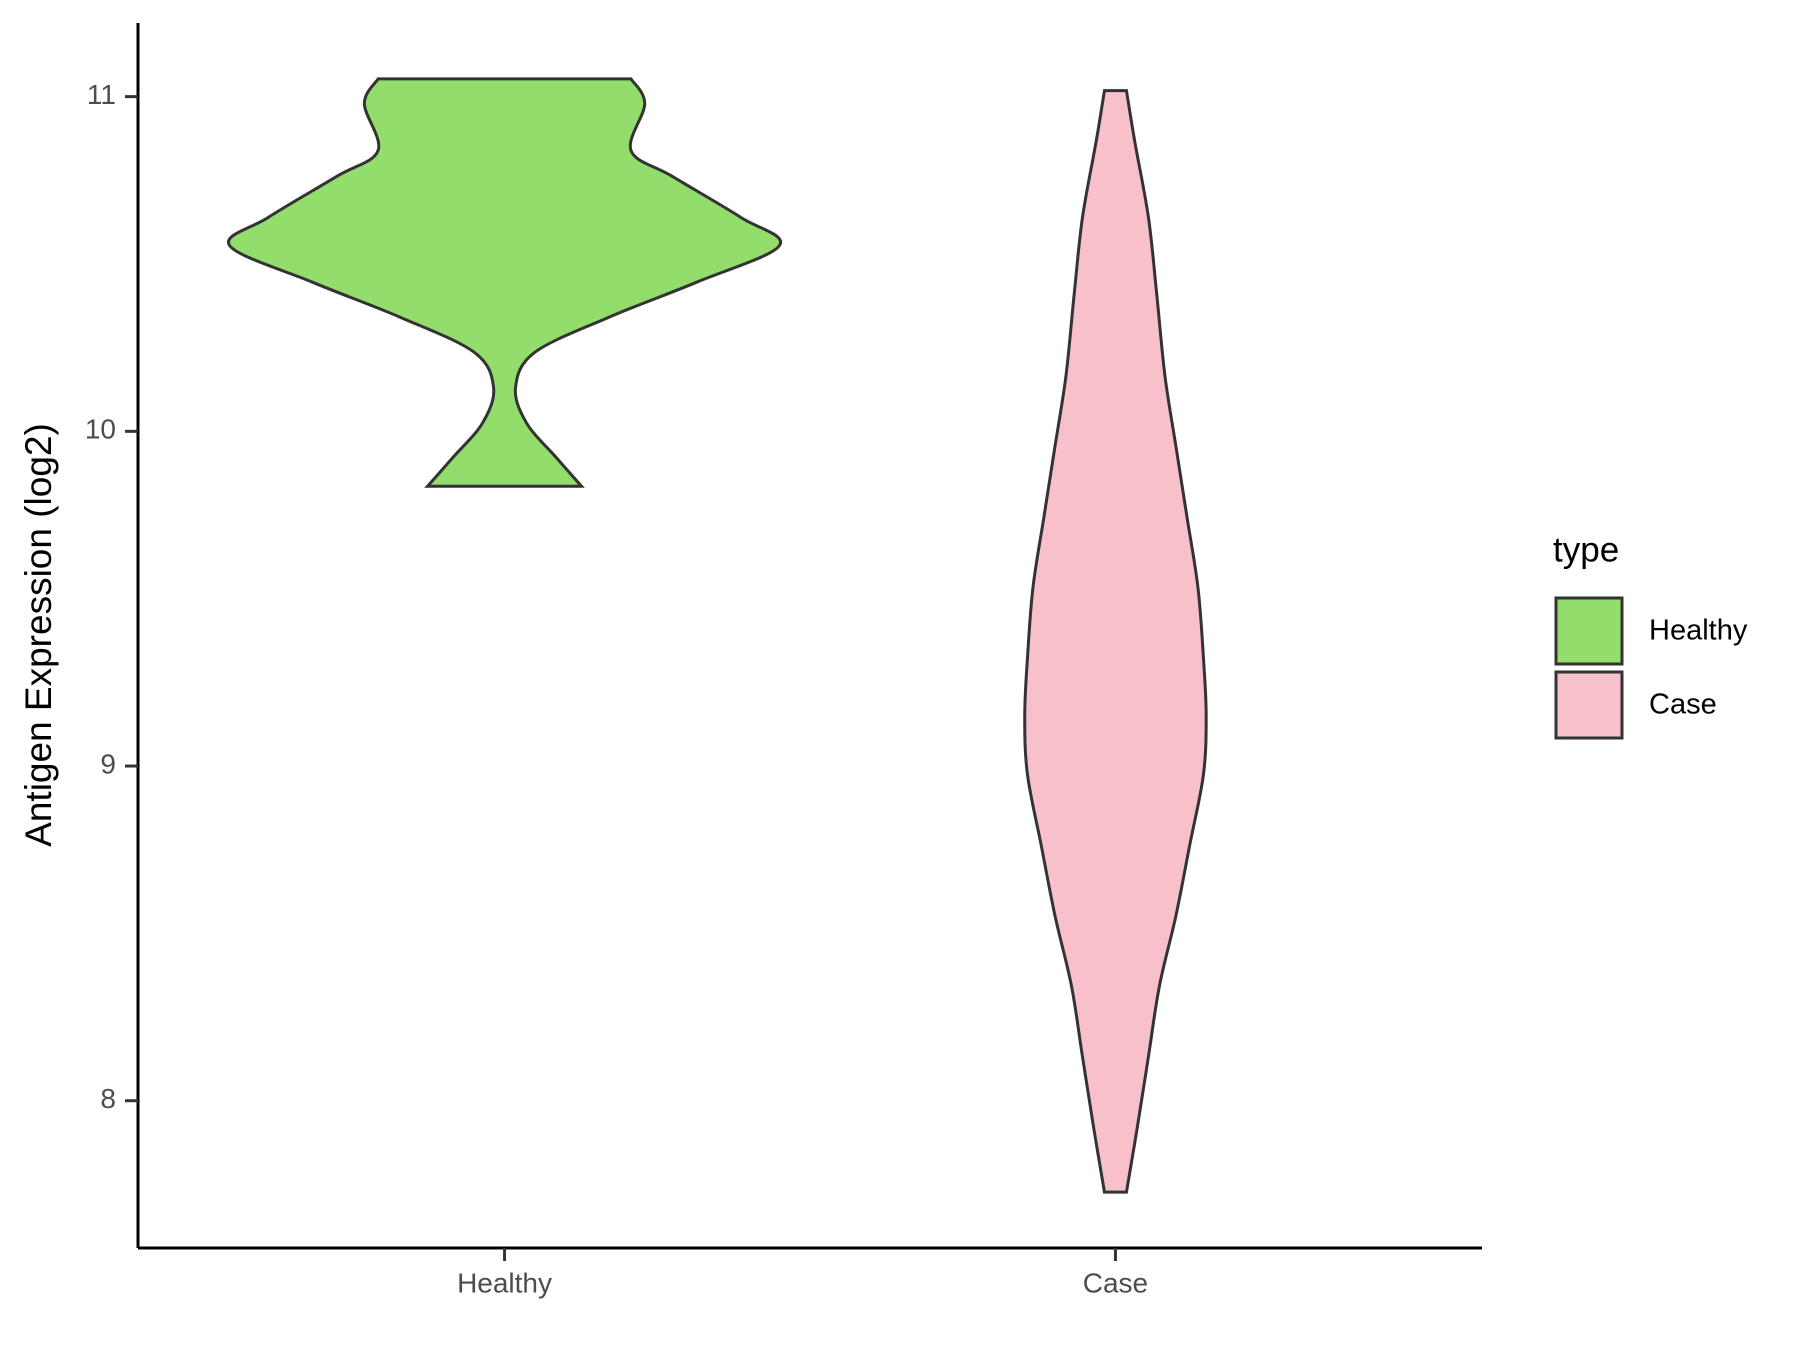 The image size is (1800, 1350). What do you see at coordinates (1683, 705) in the screenshot?
I see `legend-label: Case` at bounding box center [1683, 705].